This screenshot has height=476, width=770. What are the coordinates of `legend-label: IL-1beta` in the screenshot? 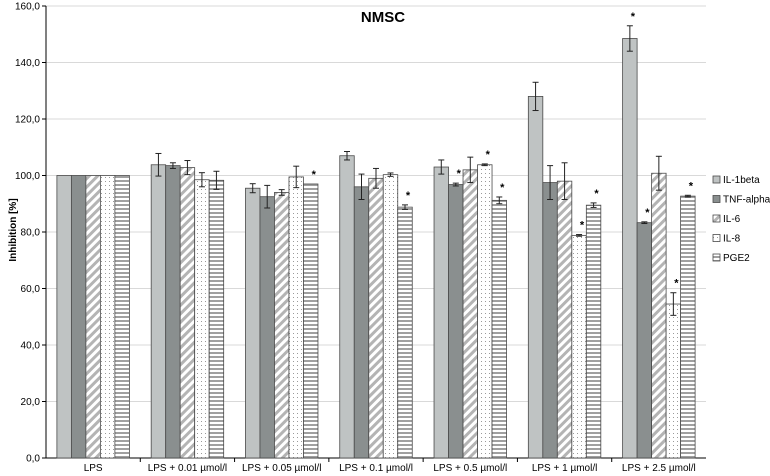 It's located at (741, 180).